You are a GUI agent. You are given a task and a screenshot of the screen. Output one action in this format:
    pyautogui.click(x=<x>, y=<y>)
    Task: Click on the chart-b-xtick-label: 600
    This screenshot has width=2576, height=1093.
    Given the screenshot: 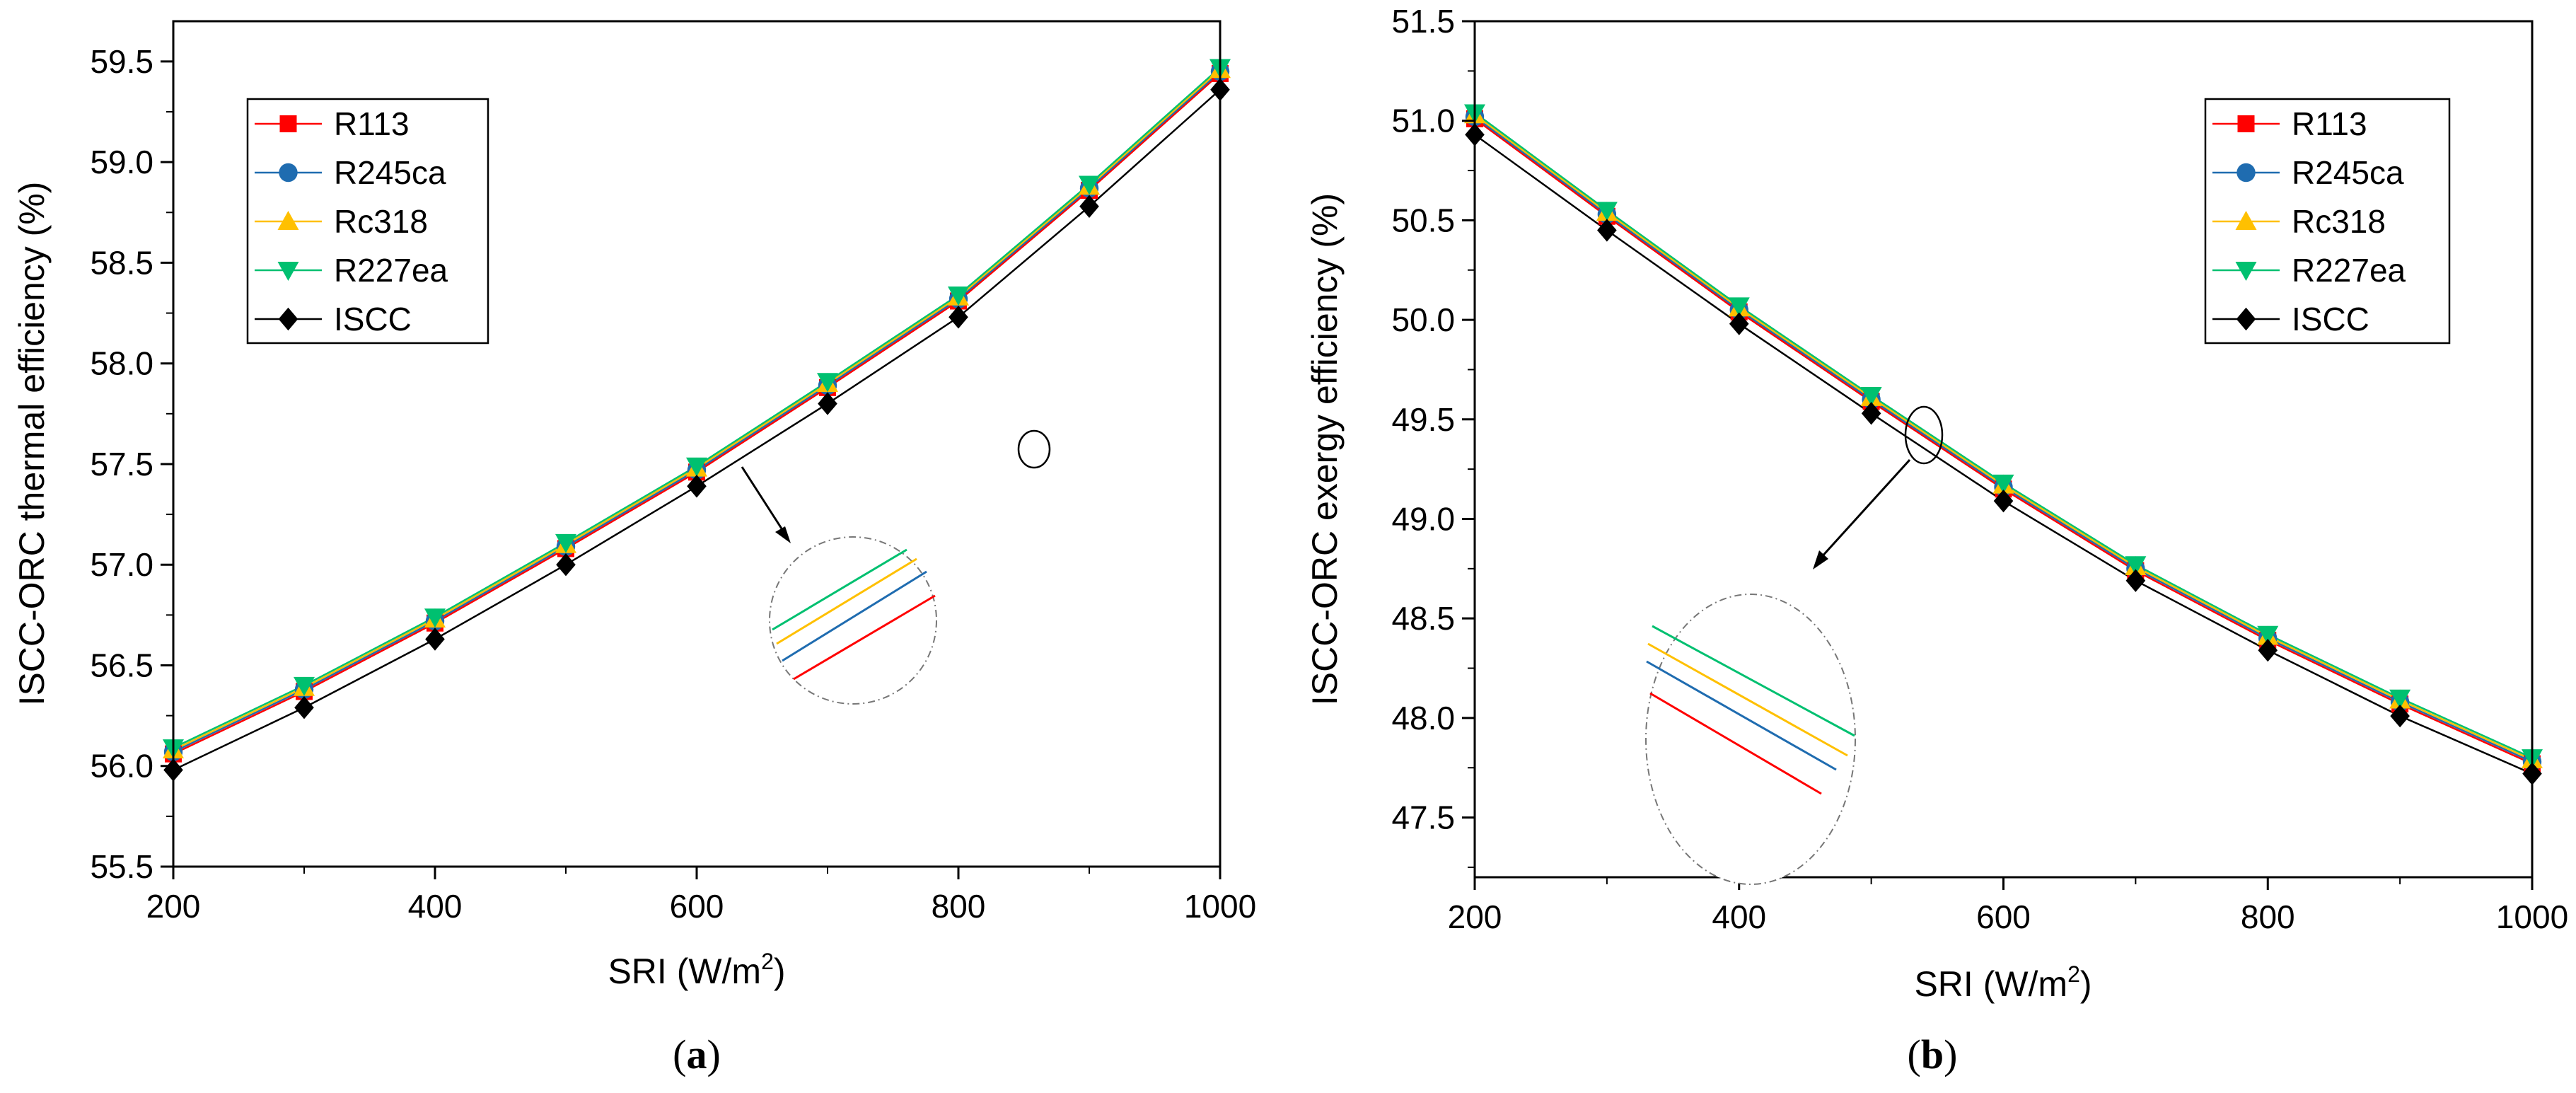 What is the action you would take?
    pyautogui.click(x=2003, y=916)
    